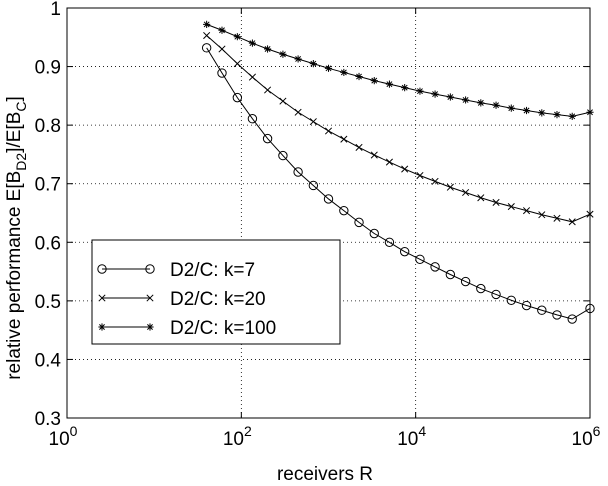  Describe the element at coordinates (48, 360) in the screenshot. I see `y-tick-label: 0.4` at that location.